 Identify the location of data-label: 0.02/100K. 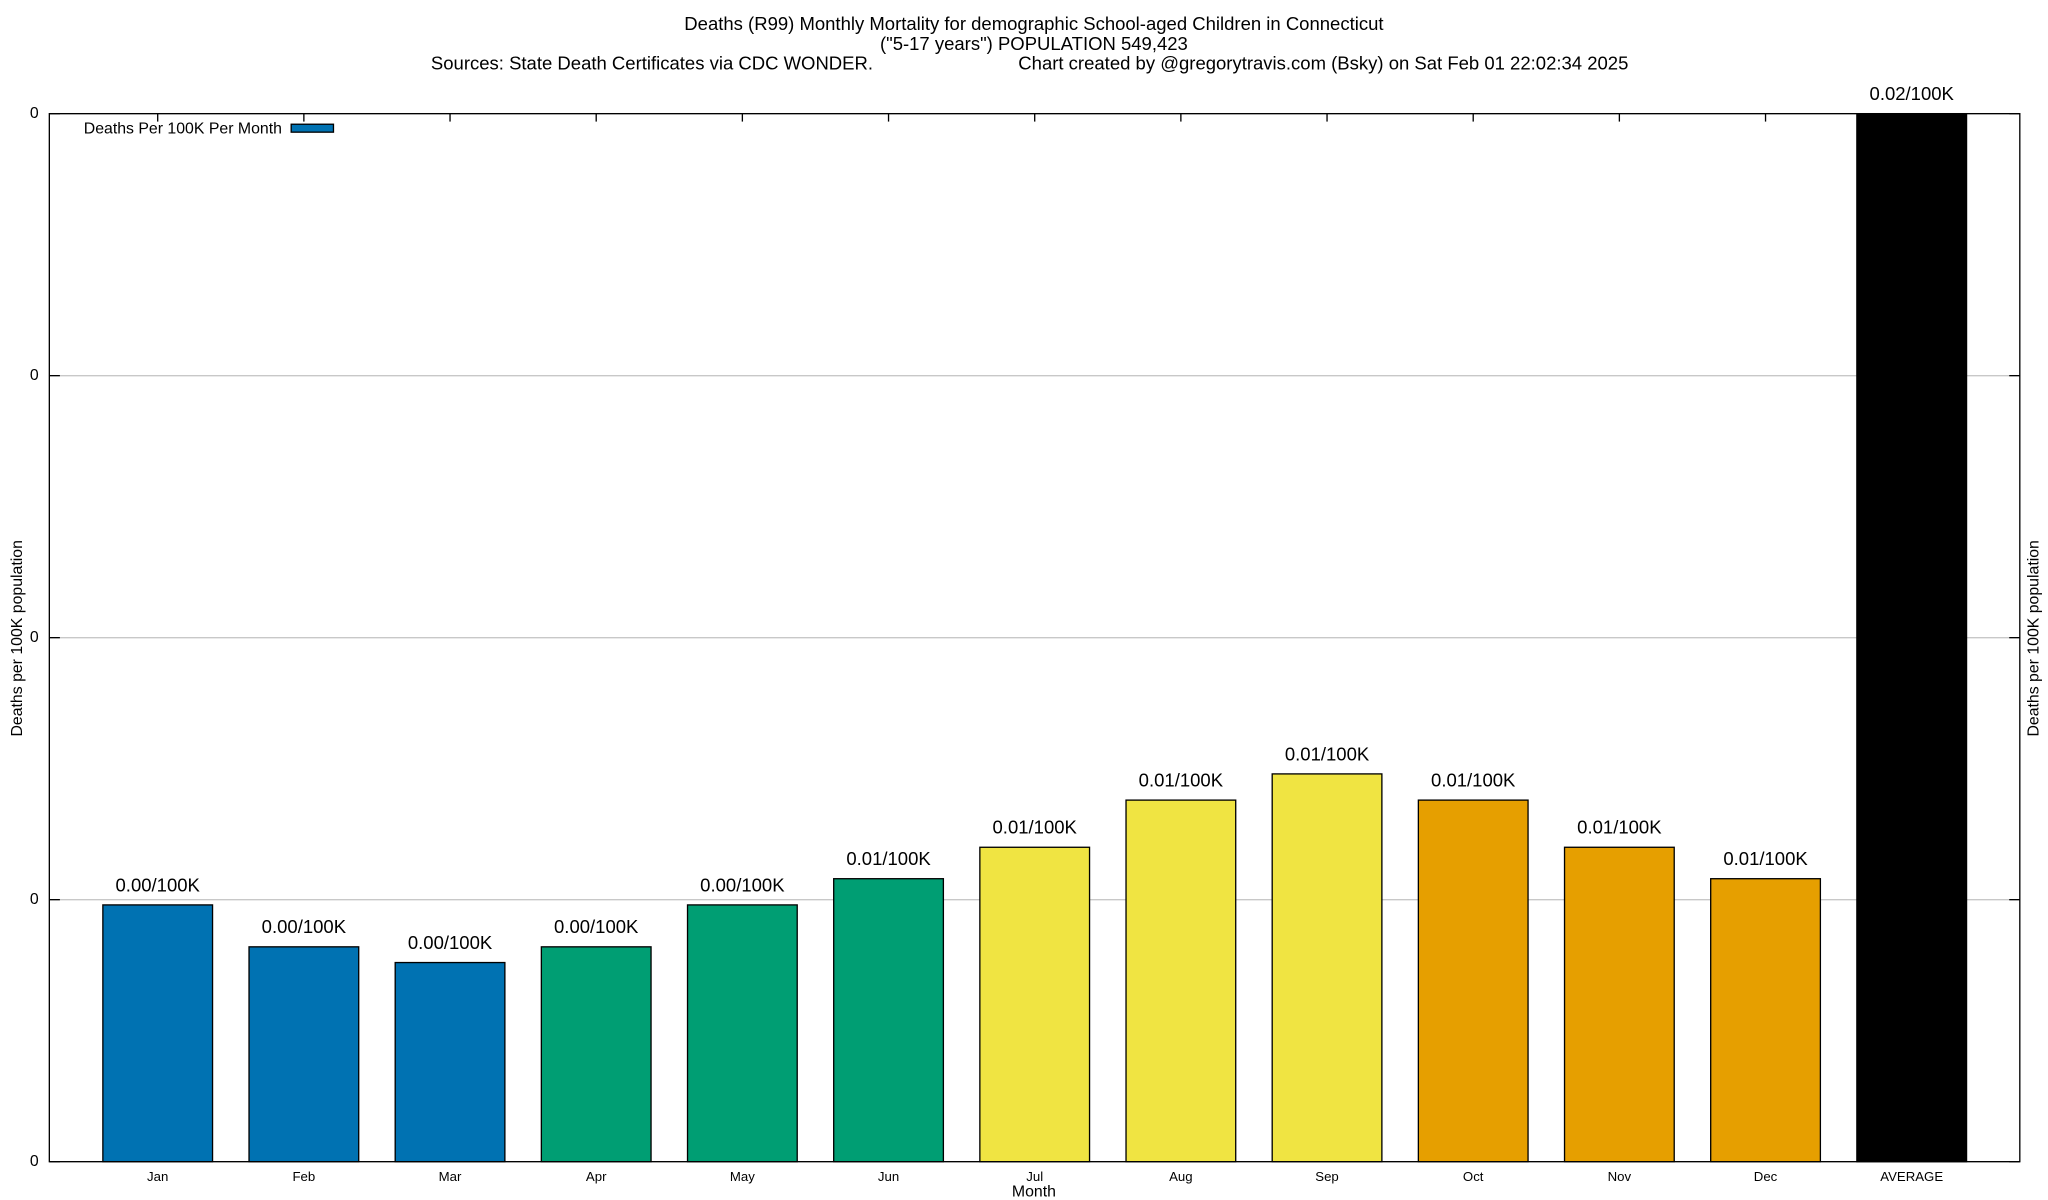
(1912, 93).